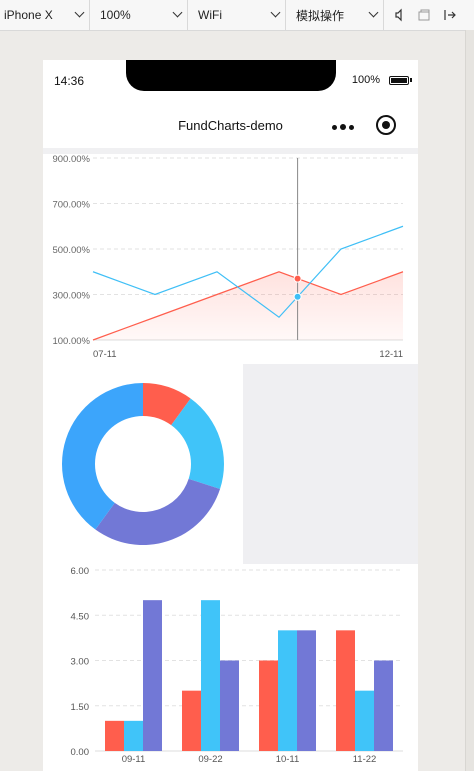 The image size is (474, 771). Describe the element at coordinates (411, 80) in the screenshot. I see `battery-cap` at that location.